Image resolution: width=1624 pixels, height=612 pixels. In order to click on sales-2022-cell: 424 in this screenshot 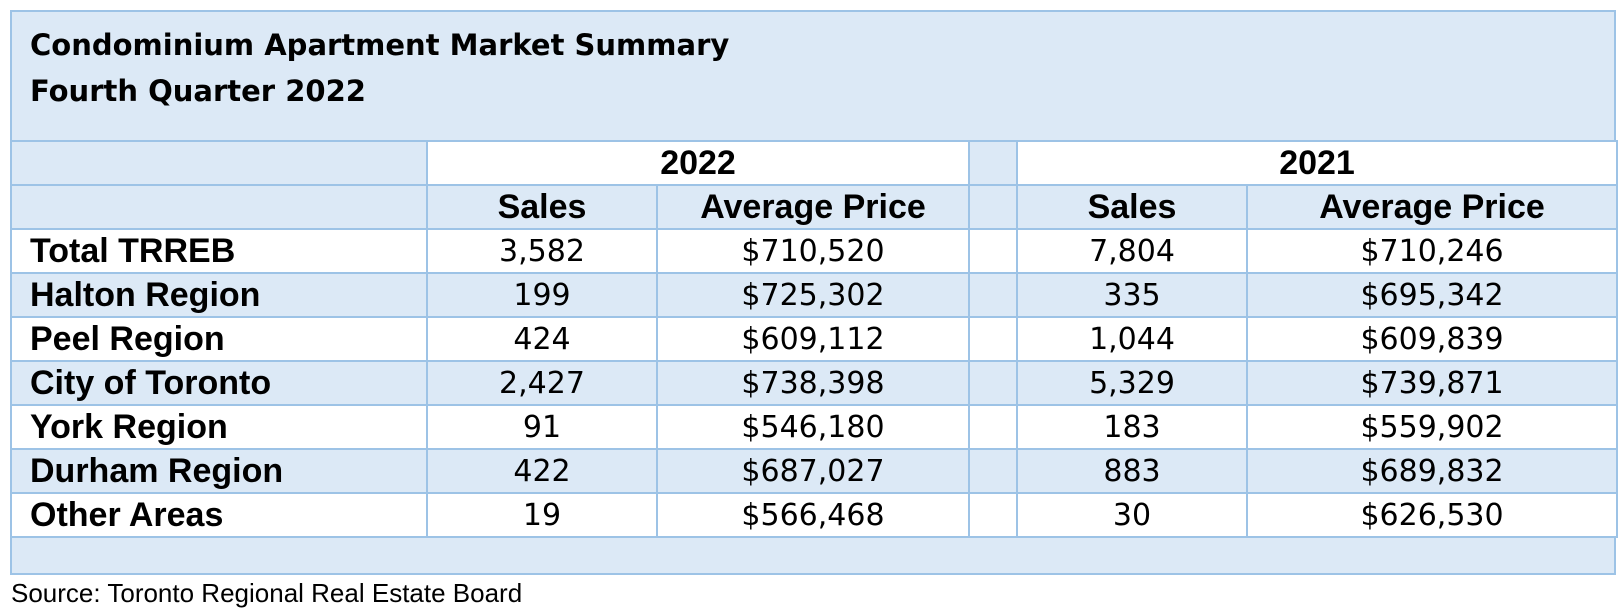, I will do `click(542, 339)`.